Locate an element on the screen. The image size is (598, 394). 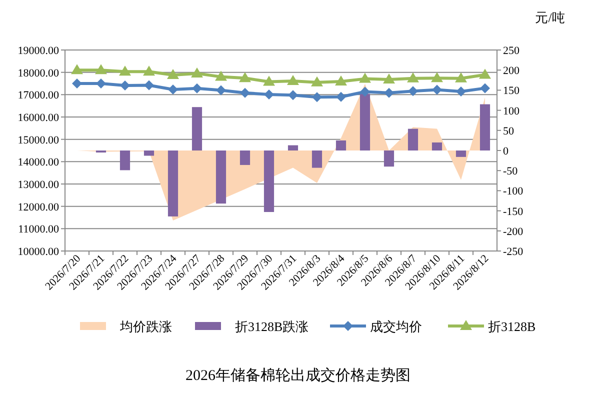
y2-tick-label: 50 is located at coordinates (508, 131).